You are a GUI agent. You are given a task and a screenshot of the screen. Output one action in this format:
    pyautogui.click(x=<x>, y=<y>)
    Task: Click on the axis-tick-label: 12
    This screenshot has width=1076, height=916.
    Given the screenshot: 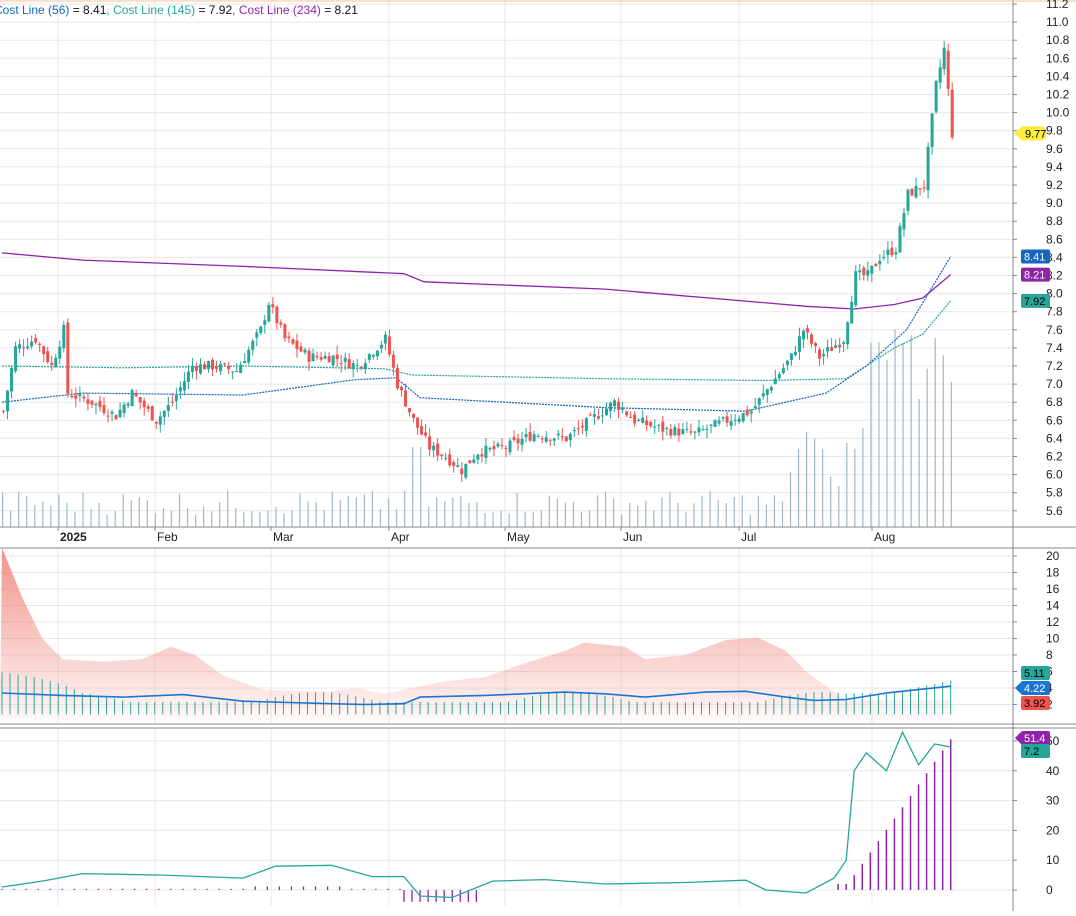 What is the action you would take?
    pyautogui.click(x=1053, y=622)
    